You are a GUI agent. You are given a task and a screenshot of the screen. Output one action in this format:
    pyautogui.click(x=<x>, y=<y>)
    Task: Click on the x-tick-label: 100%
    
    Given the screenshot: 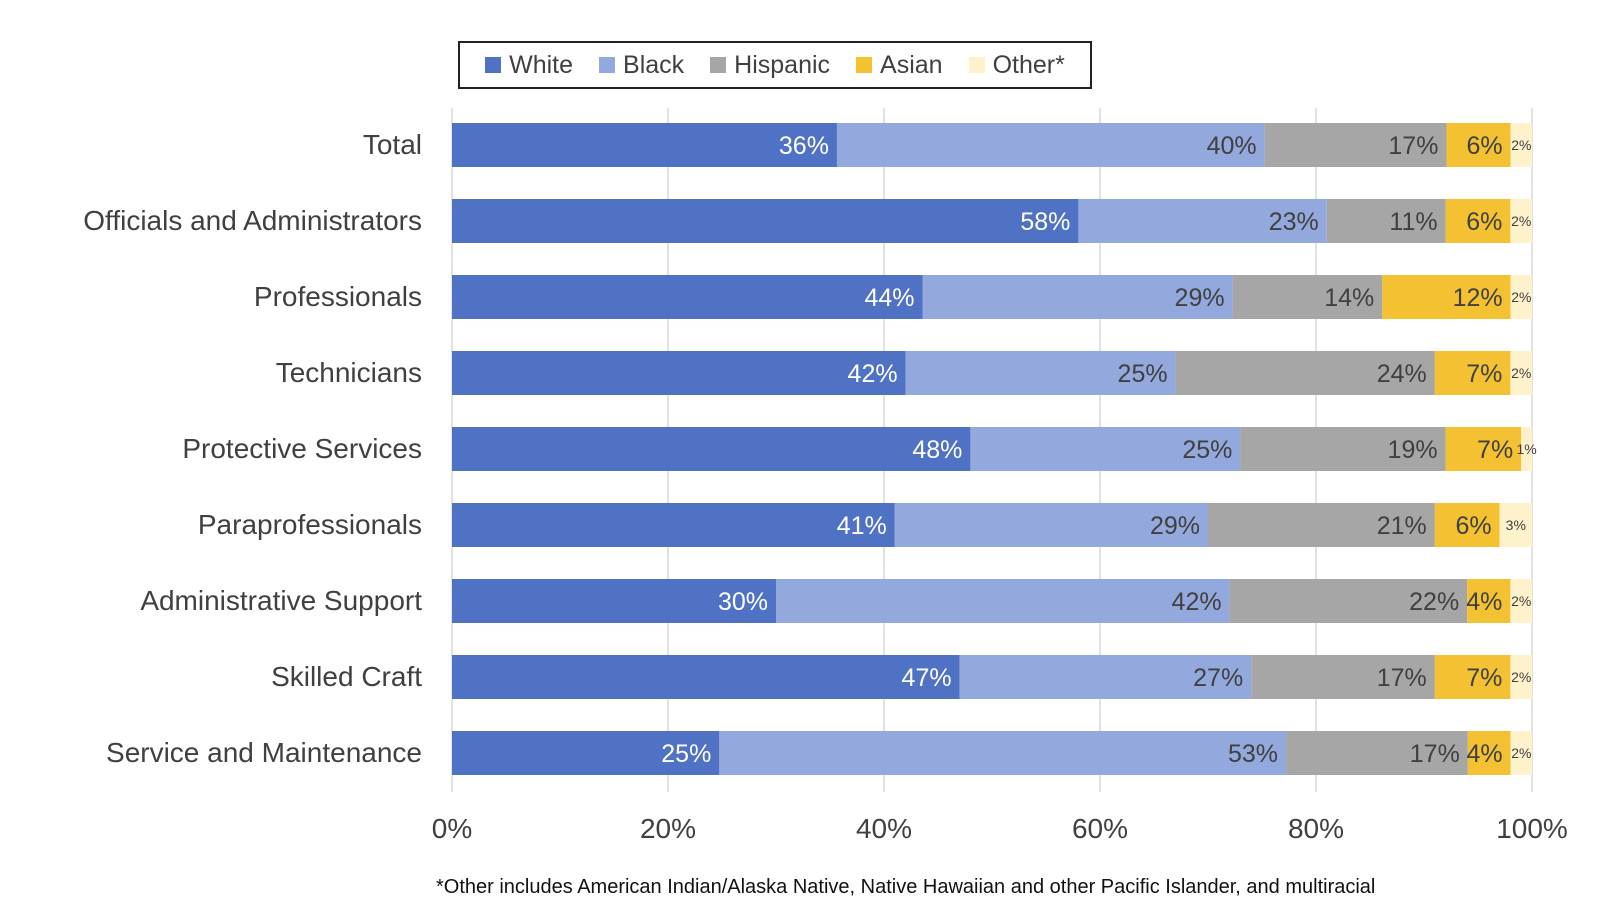 What is the action you would take?
    pyautogui.click(x=1532, y=828)
    